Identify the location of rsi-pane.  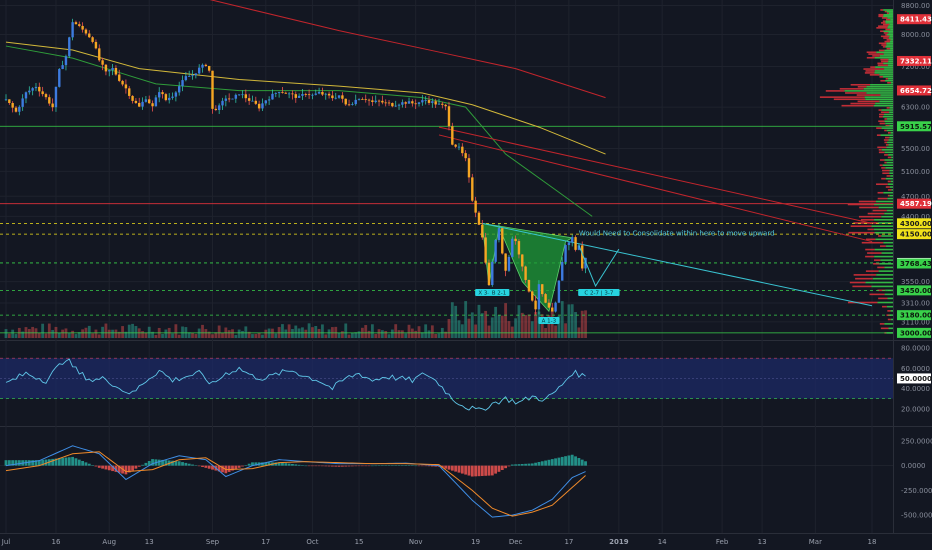
(446, 384).